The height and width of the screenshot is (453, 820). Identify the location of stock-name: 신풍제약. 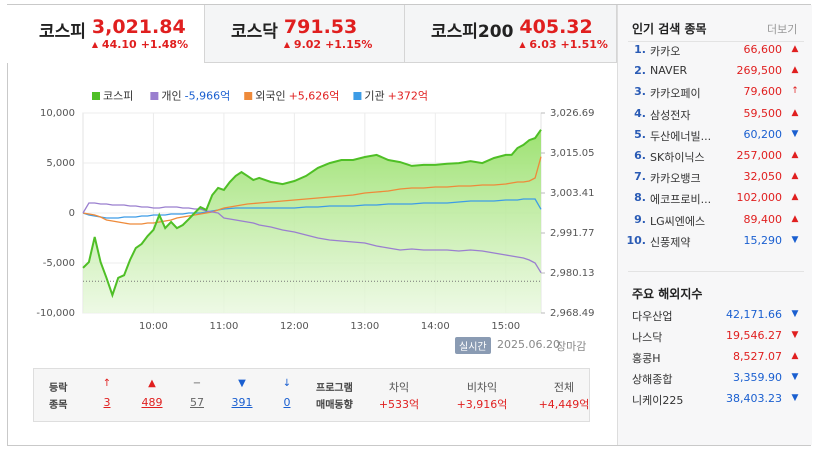
(670, 242).